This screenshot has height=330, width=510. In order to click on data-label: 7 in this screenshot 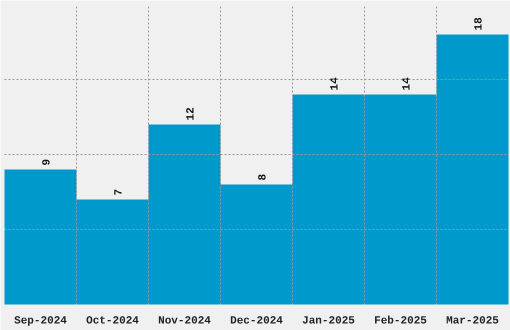, I will do `click(120, 192)`.